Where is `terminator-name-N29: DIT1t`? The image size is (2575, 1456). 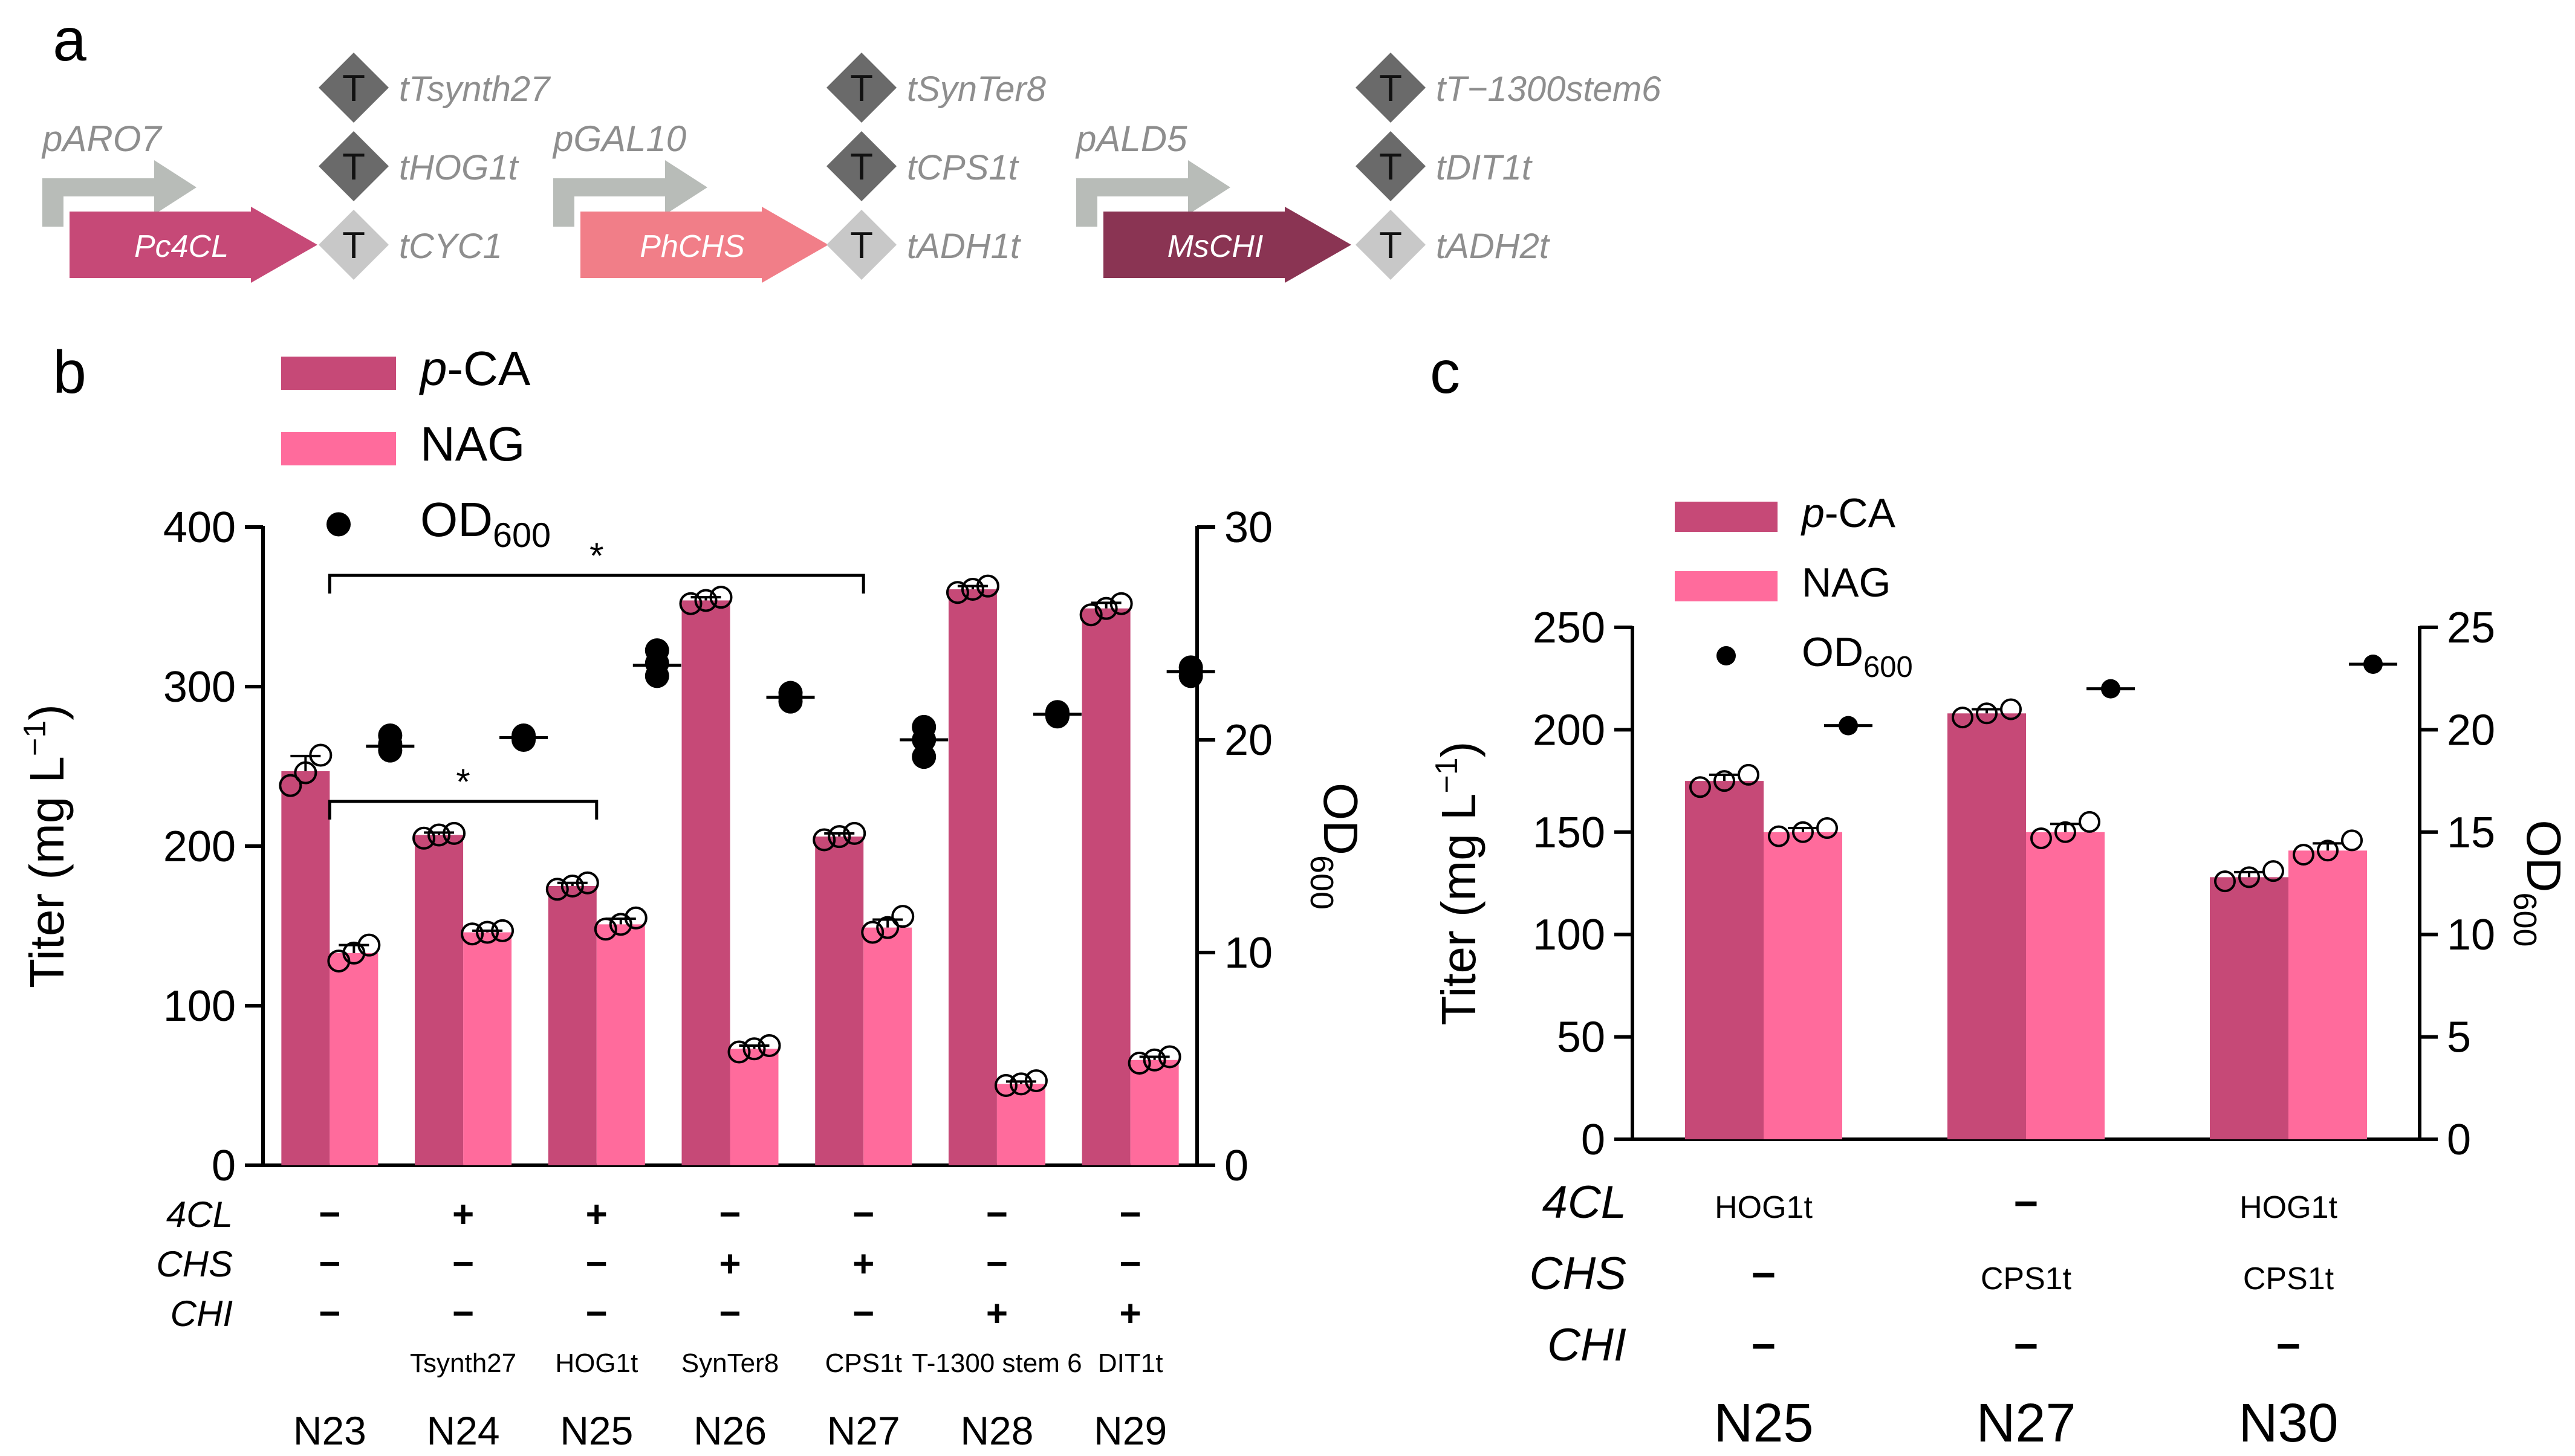 terminator-name-N29: DIT1t is located at coordinates (1131, 1363).